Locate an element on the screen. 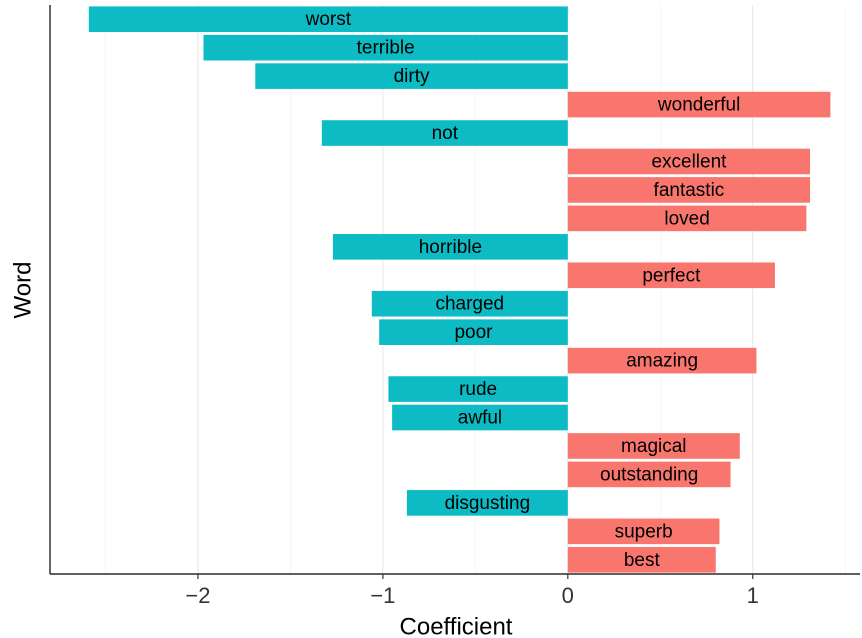 Image resolution: width=862 pixels, height=638 pixels. bar-label: rude is located at coordinates (478, 389).